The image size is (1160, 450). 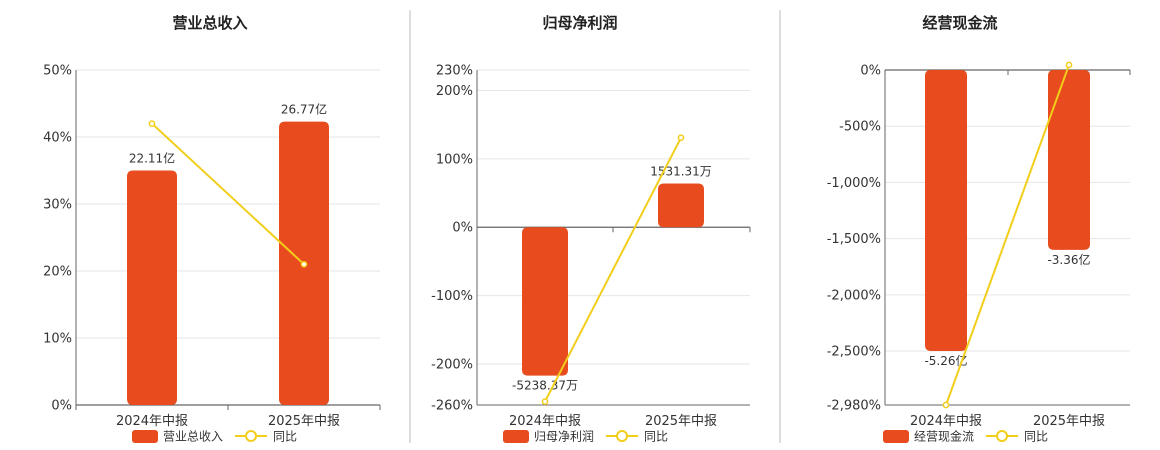 I want to click on chart-2-ytick-label: 0%, so click(x=462, y=228).